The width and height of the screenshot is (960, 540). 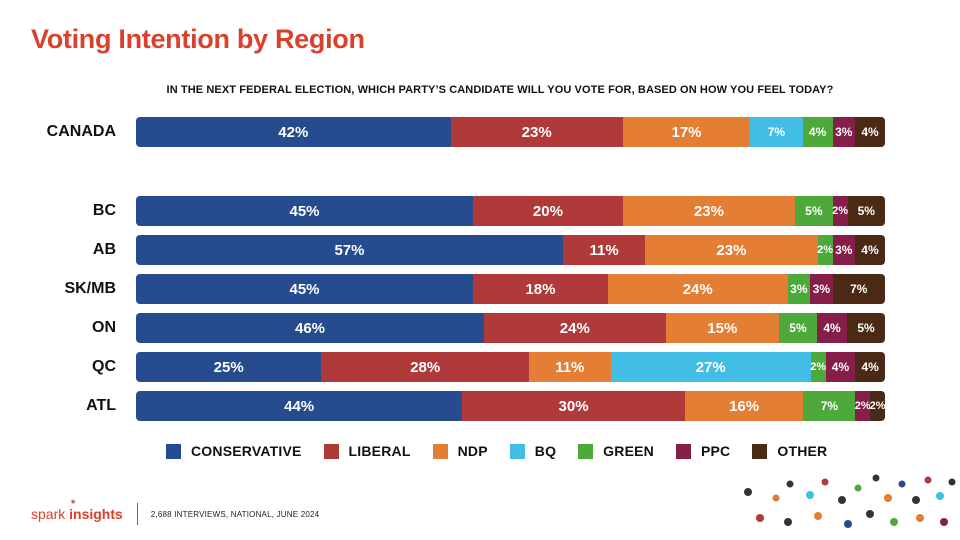 What do you see at coordinates (104, 210) in the screenshot?
I see `row-label-bc: BC` at bounding box center [104, 210].